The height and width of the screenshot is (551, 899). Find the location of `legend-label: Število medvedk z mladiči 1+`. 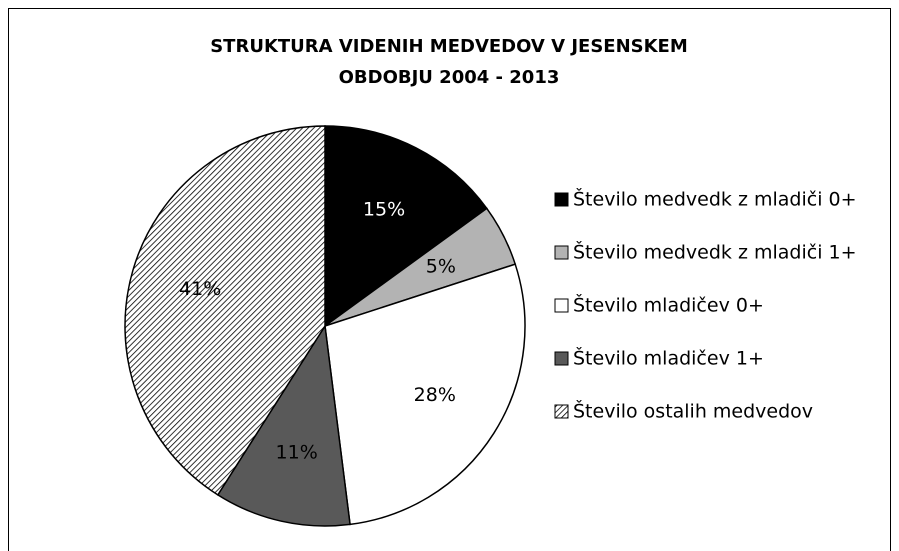

legend-label: Število medvedk z mladiči 1+ is located at coordinates (715, 252).